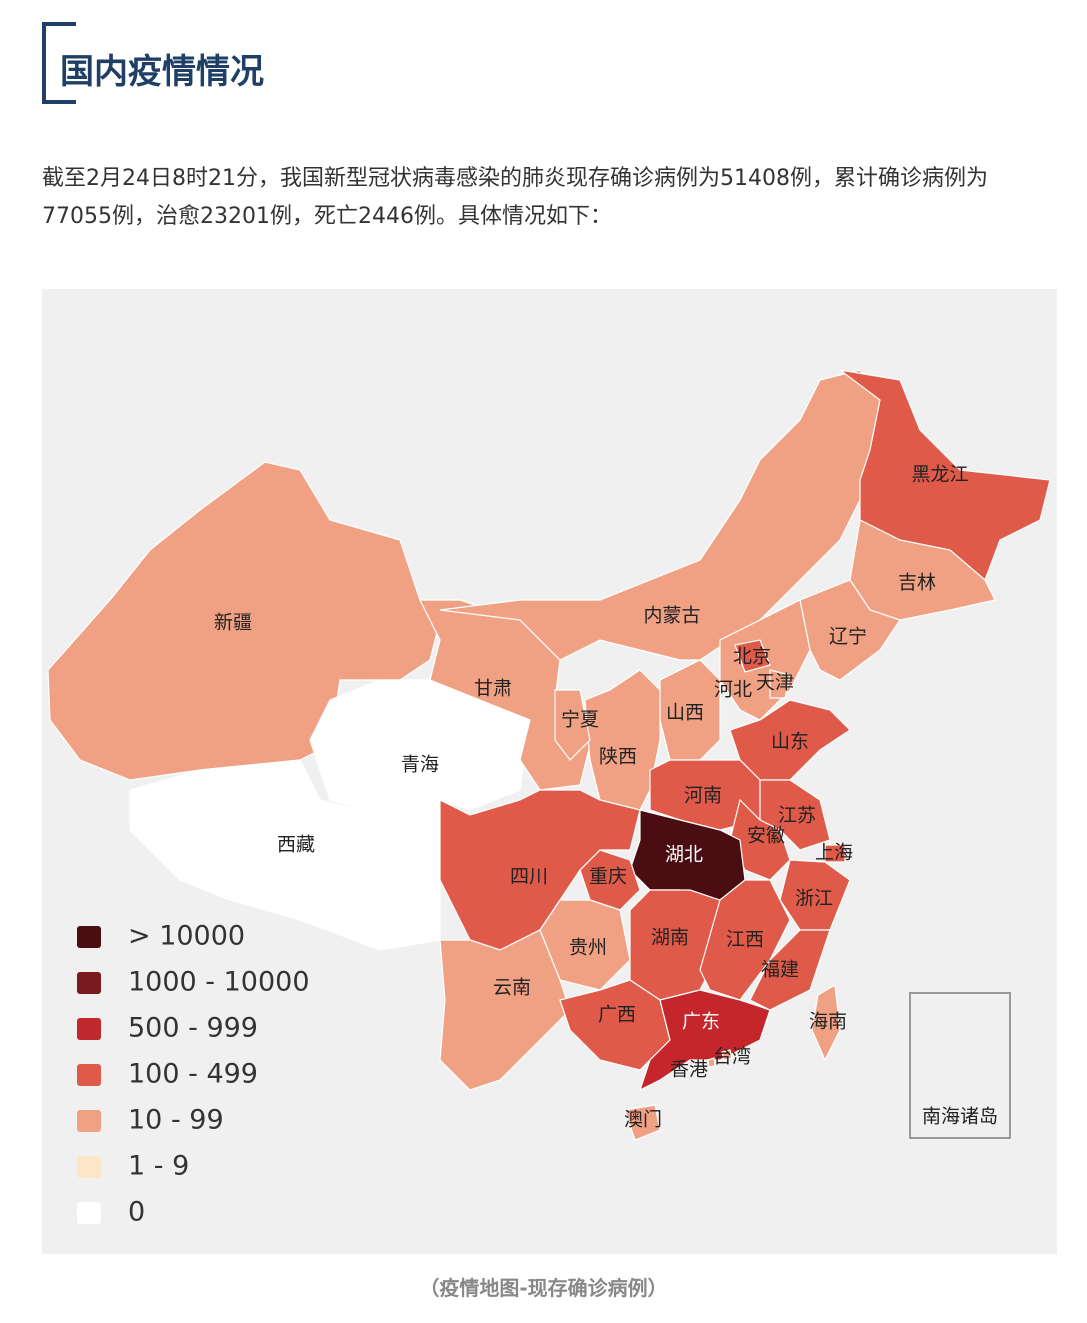  What do you see at coordinates (580, 720) in the screenshot?
I see `province-label: 宁夏` at bounding box center [580, 720].